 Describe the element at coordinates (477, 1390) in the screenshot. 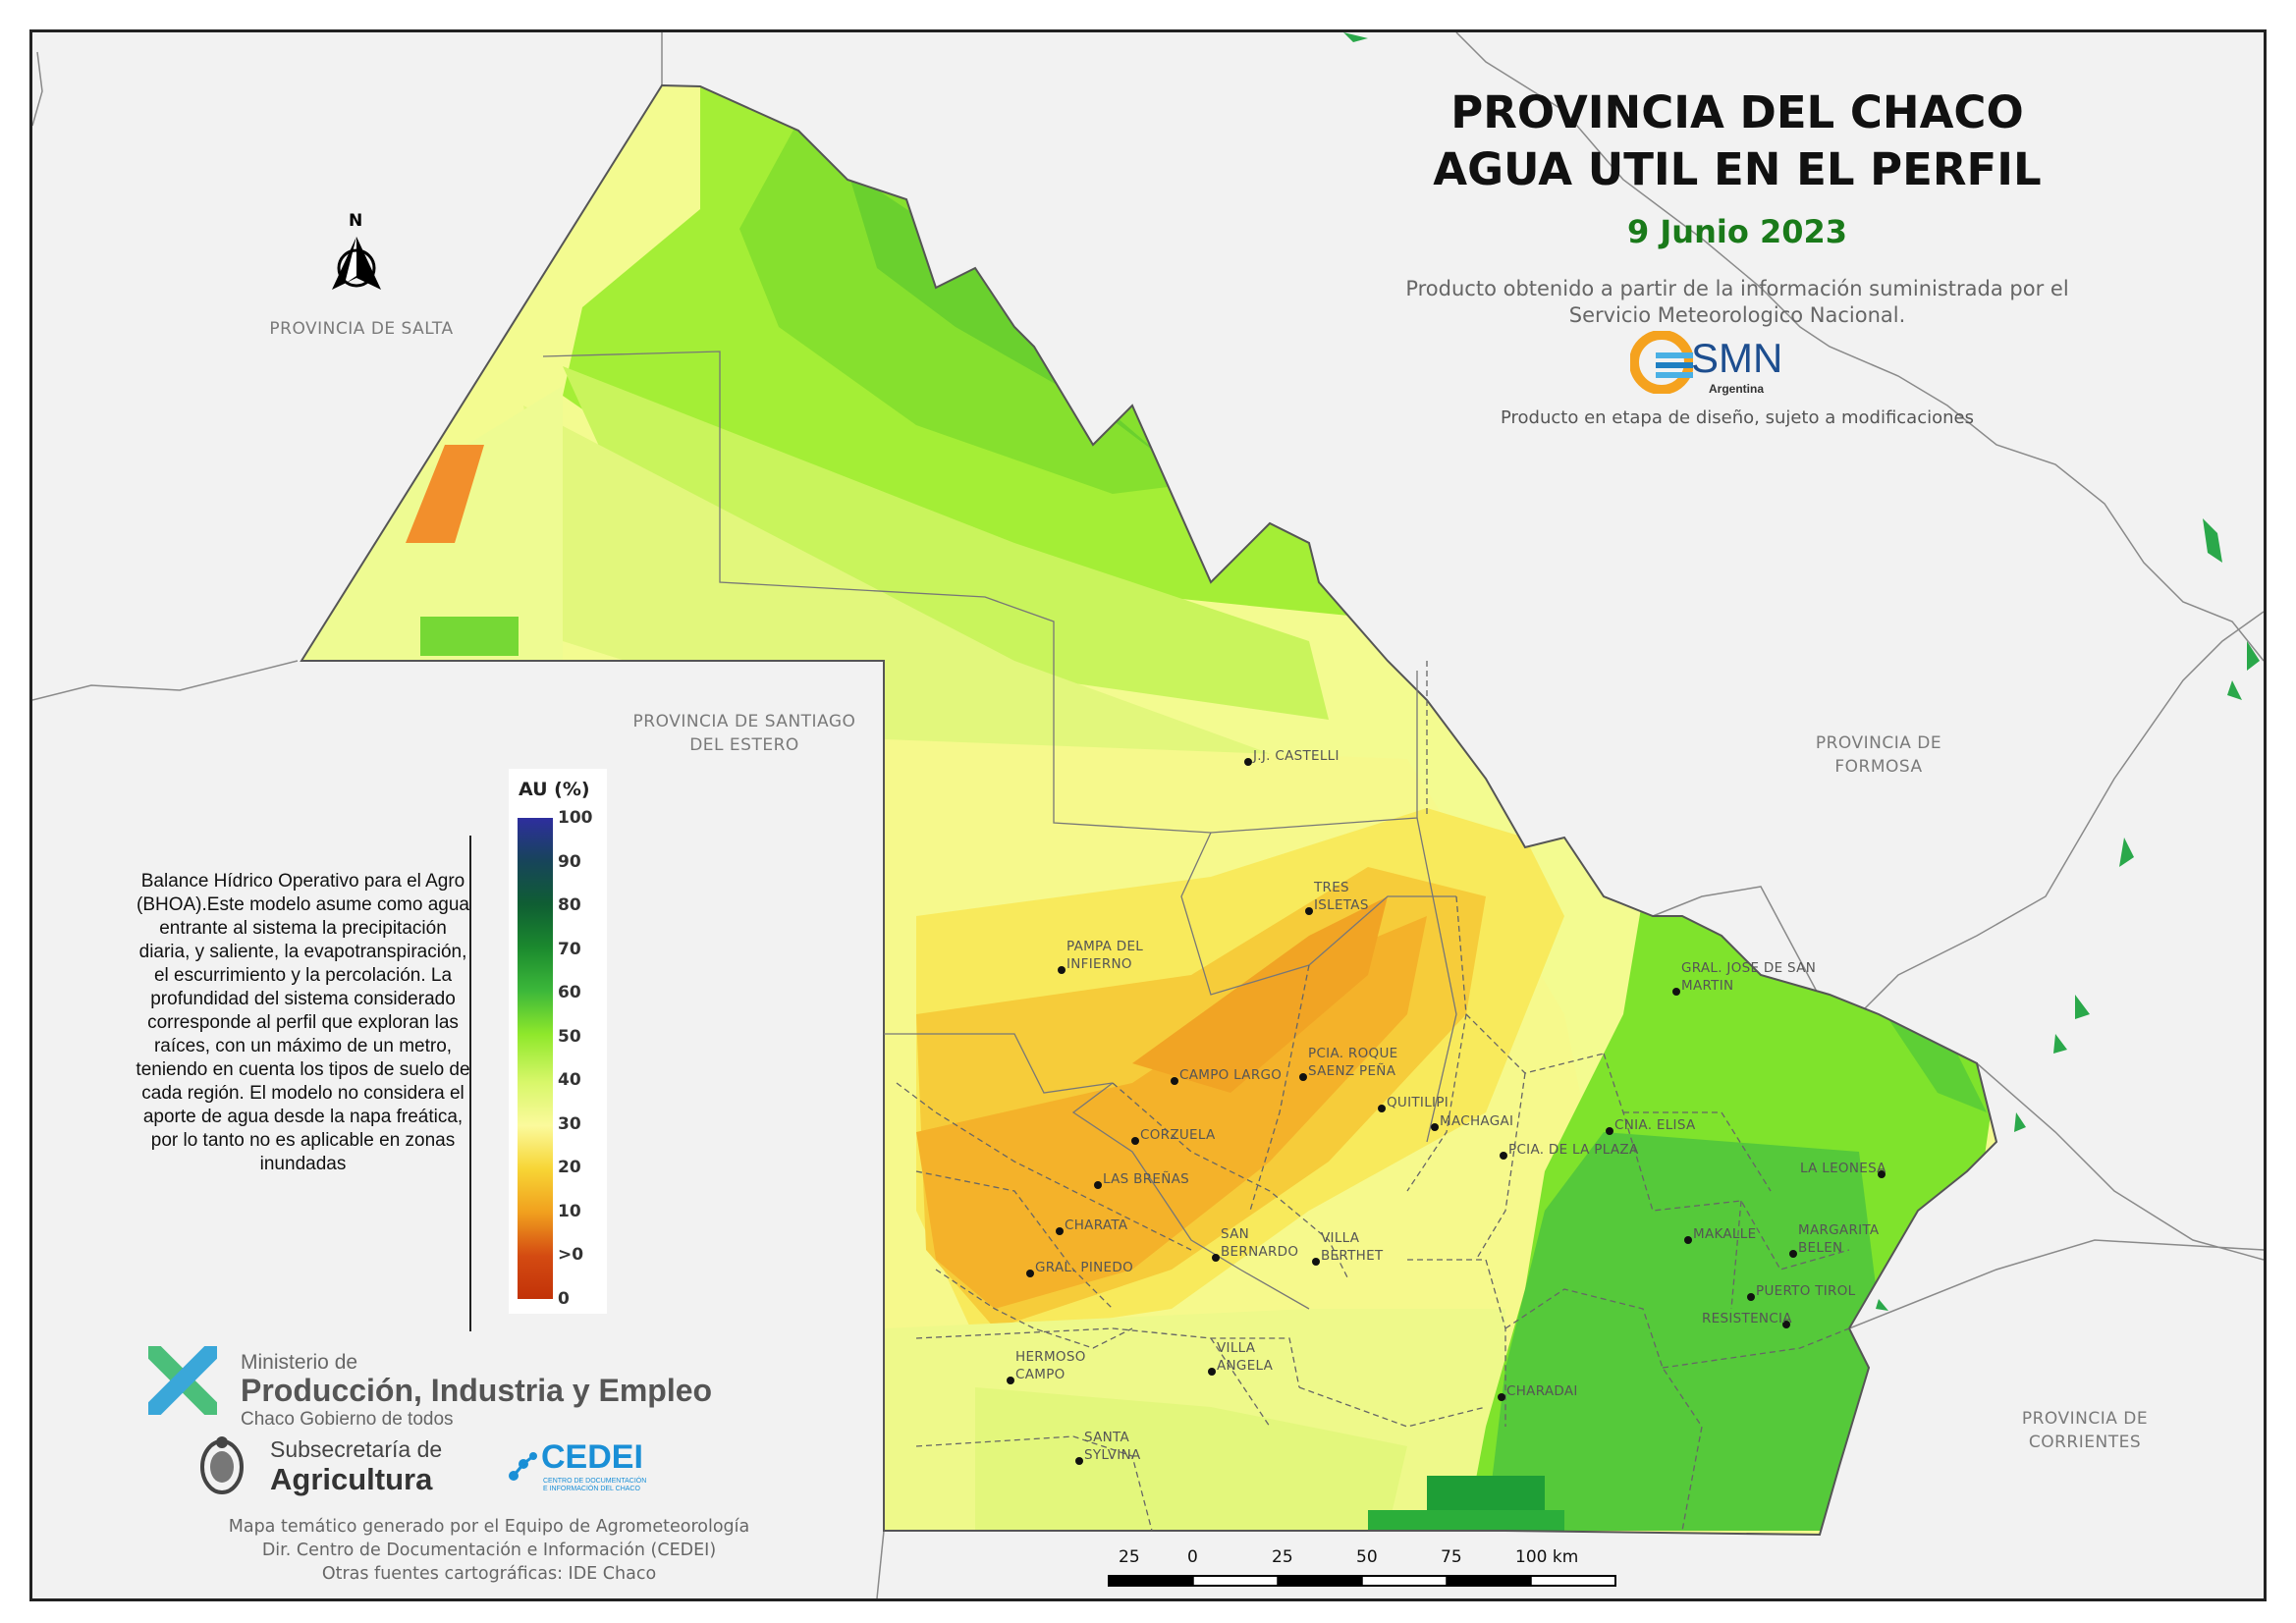

I see `ministerio-line2: Producción, Industria y Empleo` at that location.